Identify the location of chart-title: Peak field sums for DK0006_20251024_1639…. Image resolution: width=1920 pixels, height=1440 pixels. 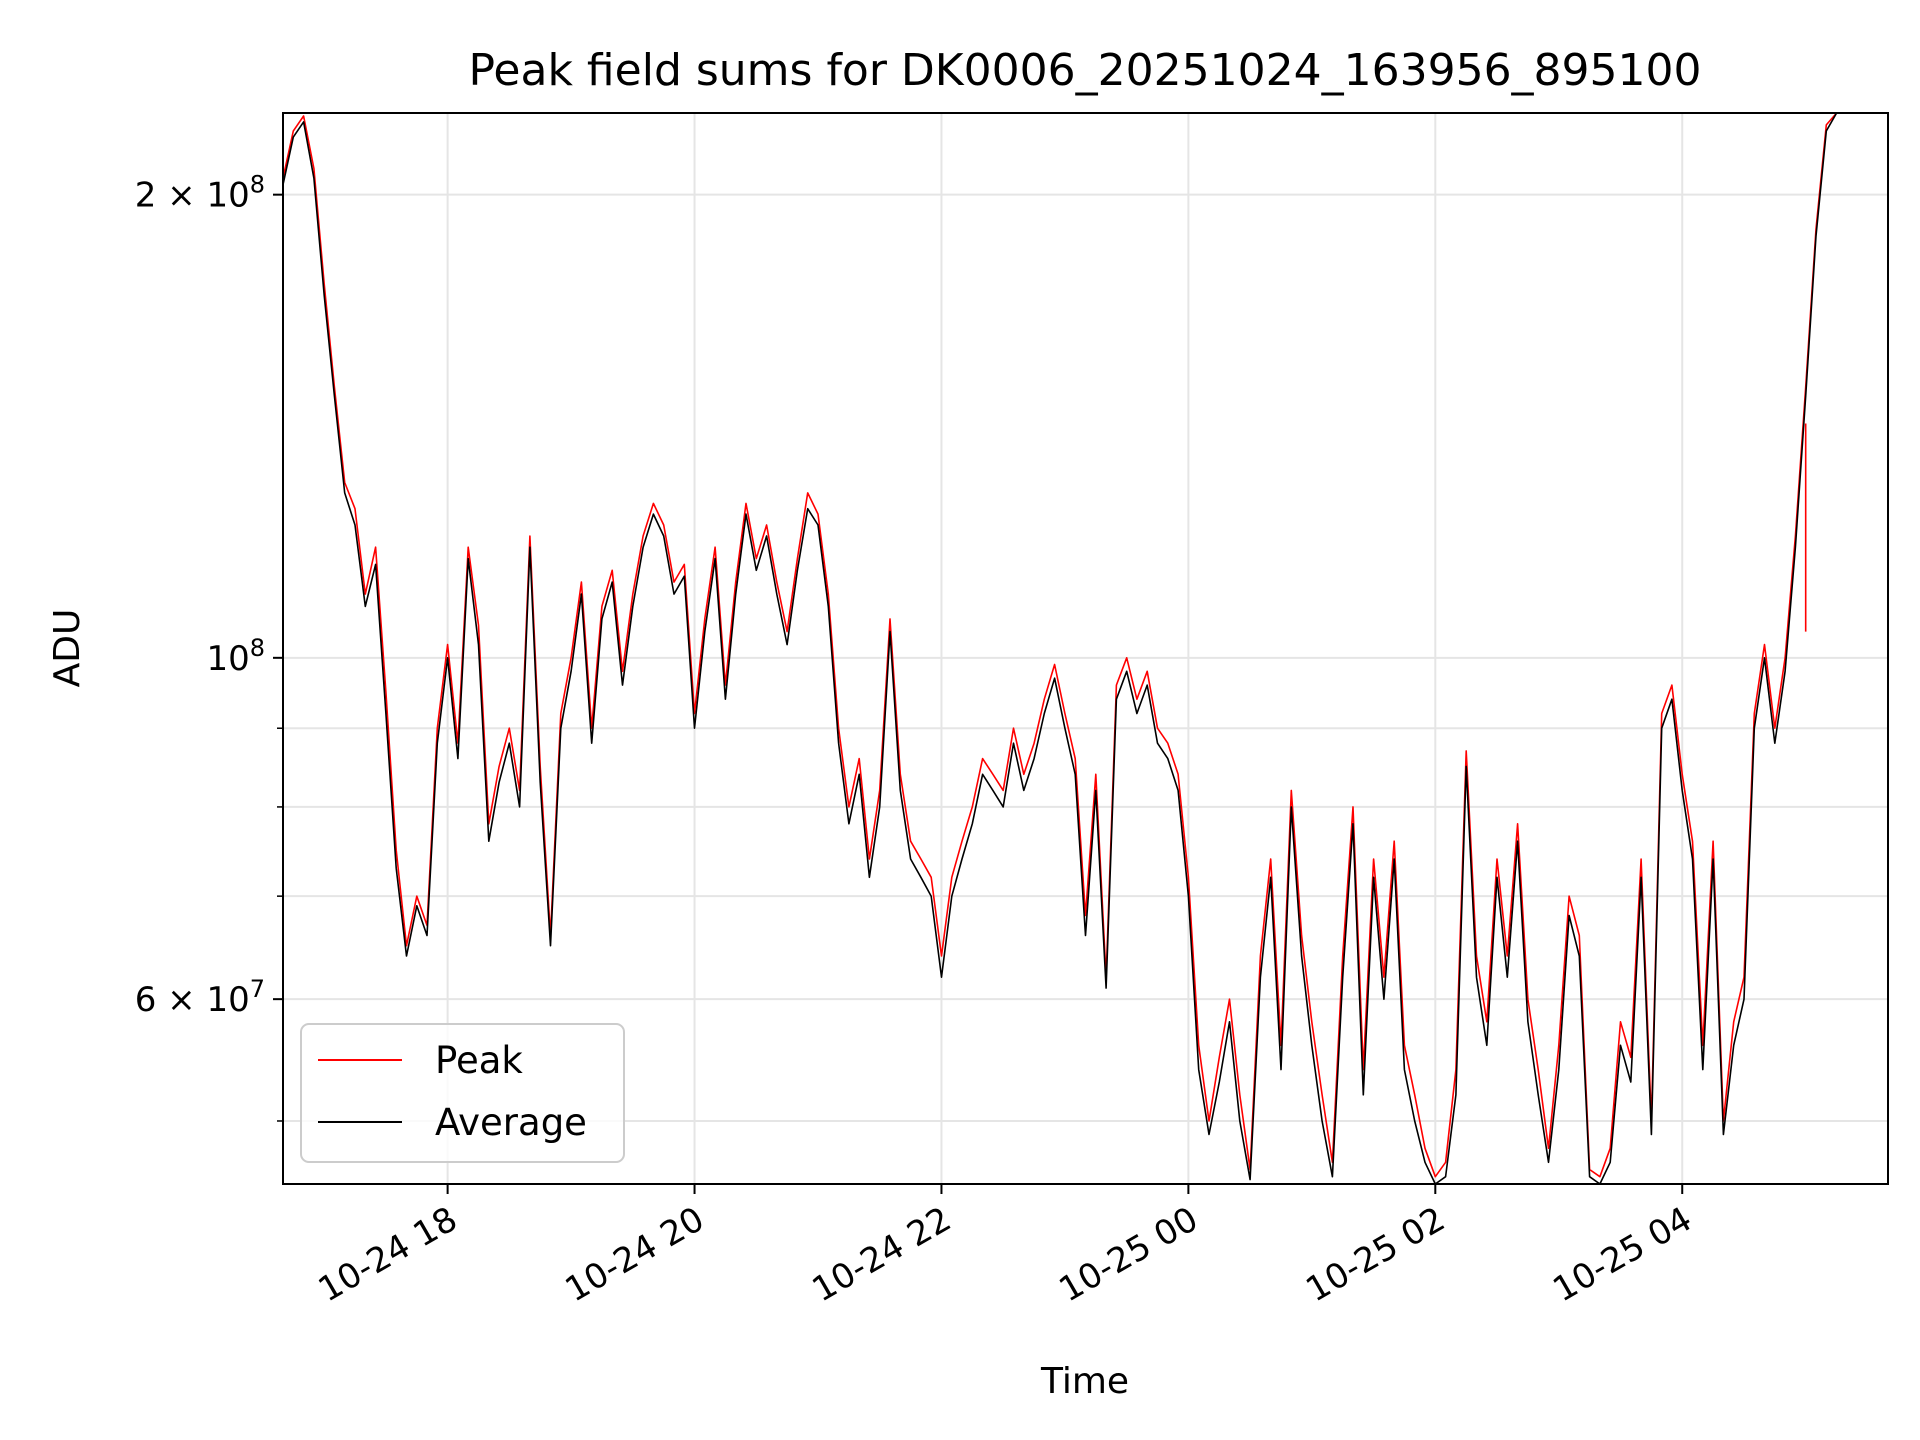
(1084, 70).